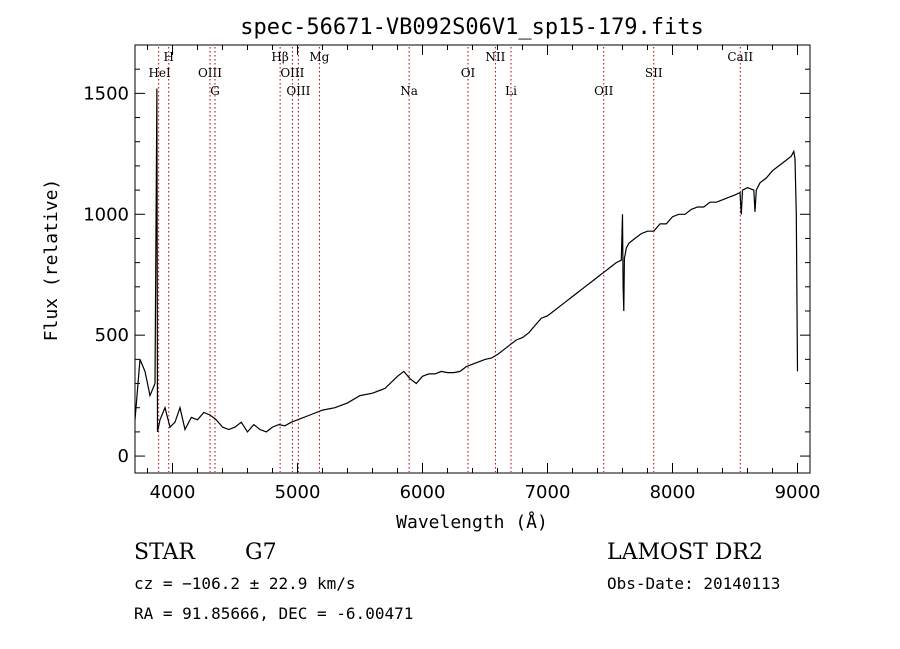 This screenshot has height=649, width=900. What do you see at coordinates (106, 93) in the screenshot?
I see `y-tick-label: 1500` at bounding box center [106, 93].